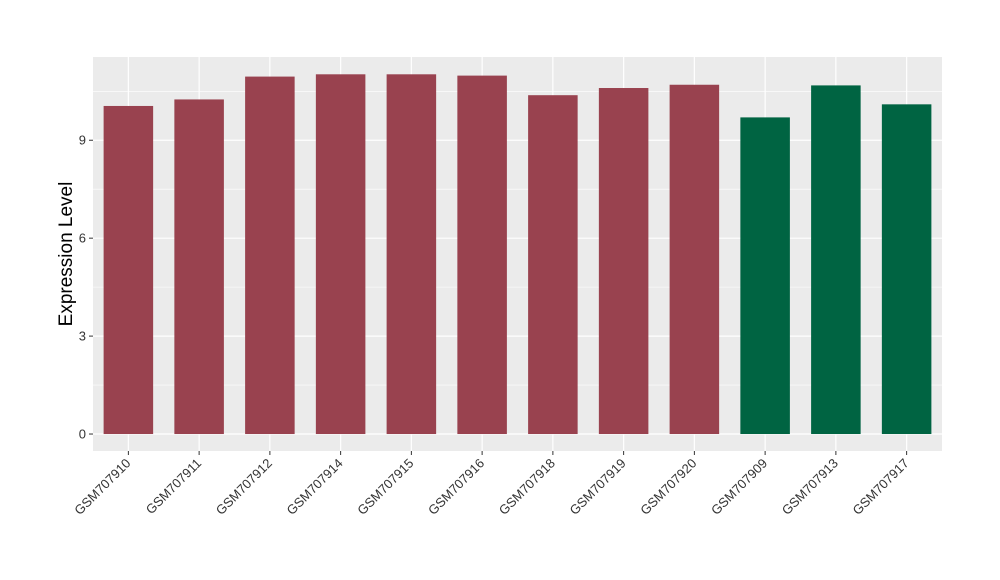  Describe the element at coordinates (340, 254) in the screenshot. I see `bar-GSM707914` at that location.